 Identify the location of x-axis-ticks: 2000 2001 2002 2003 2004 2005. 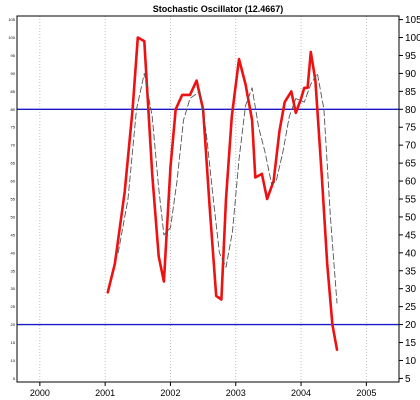
(203, 390).